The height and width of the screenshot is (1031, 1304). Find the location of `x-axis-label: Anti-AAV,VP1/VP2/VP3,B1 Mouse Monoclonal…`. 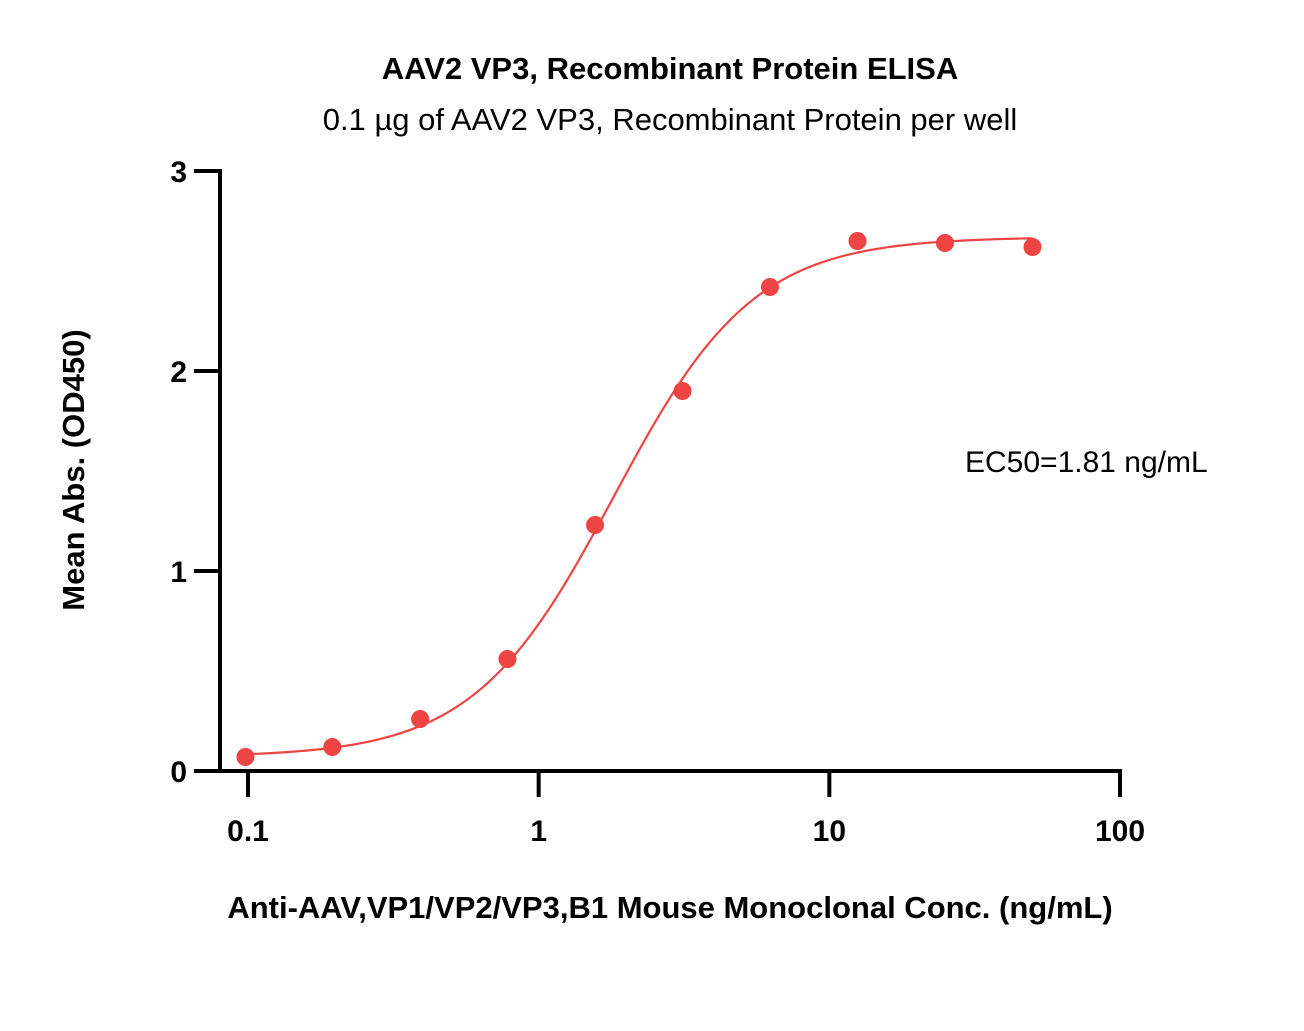

x-axis-label: Anti-AAV,VP1/VP2/VP3,B1 Mouse Monoclonal… is located at coordinates (669, 907).